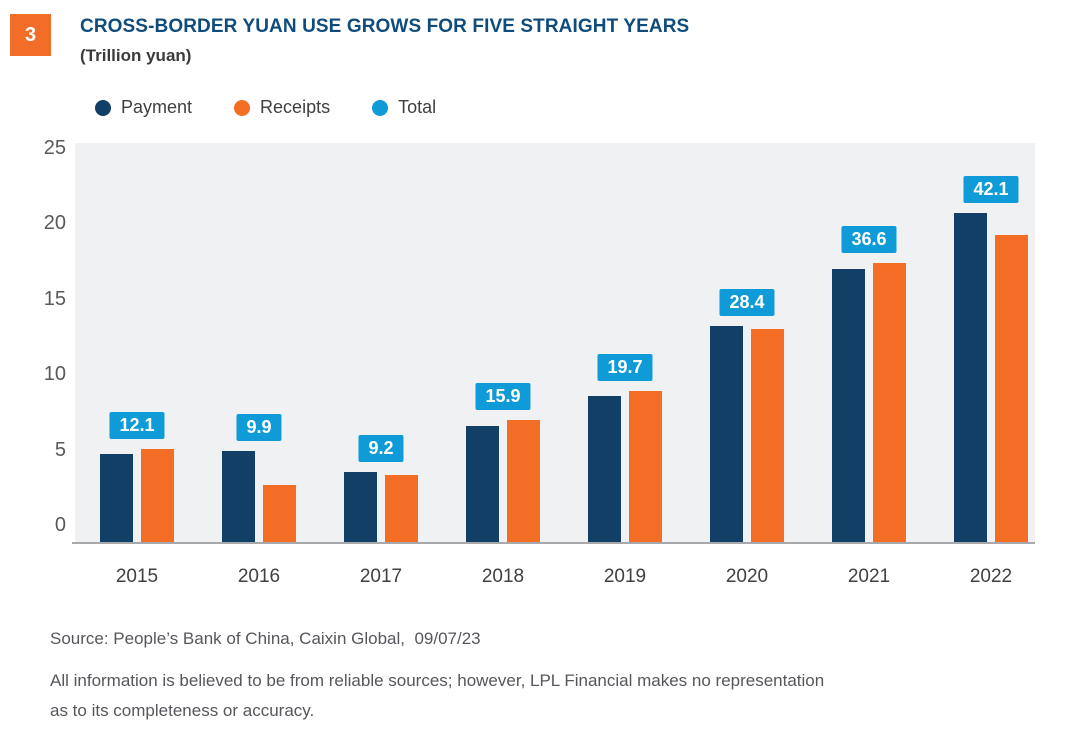 This screenshot has width=1084, height=742. I want to click on x-axis-label-2016: 2016, so click(259, 576).